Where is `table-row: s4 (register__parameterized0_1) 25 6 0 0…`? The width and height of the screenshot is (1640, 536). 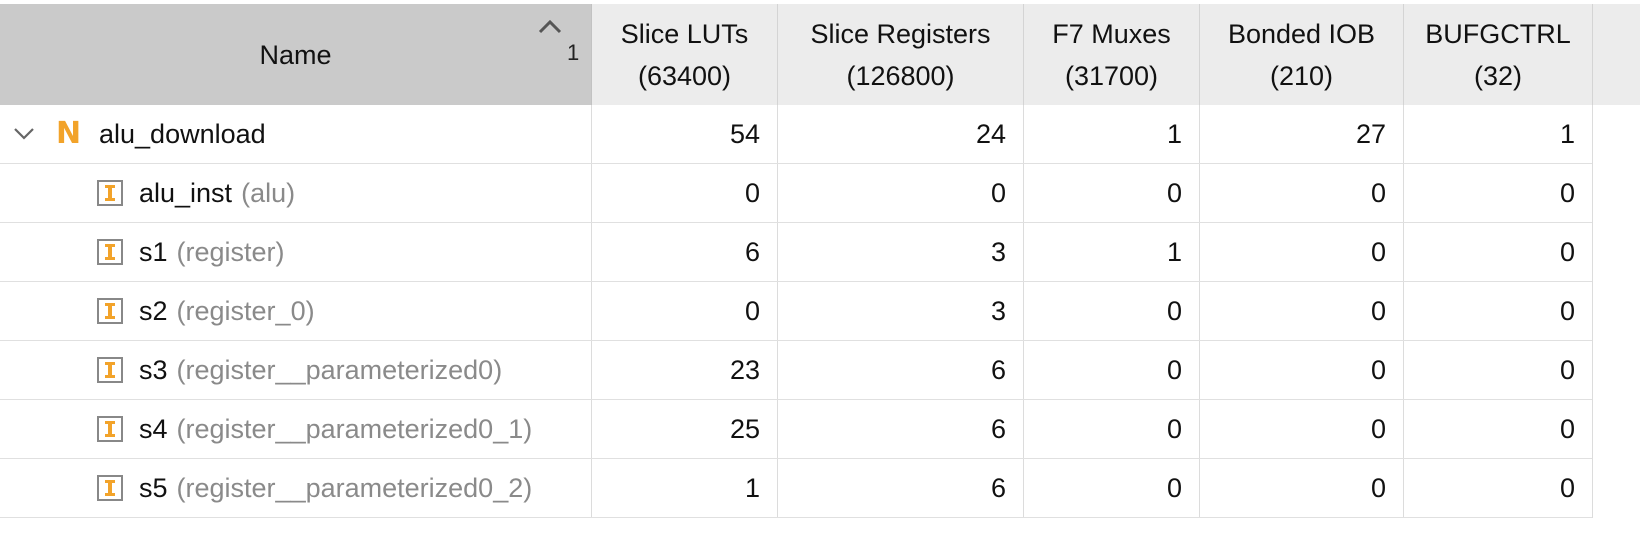 table-row: s4 (register__parameterized0_1) 25 6 0 0… is located at coordinates (796, 429).